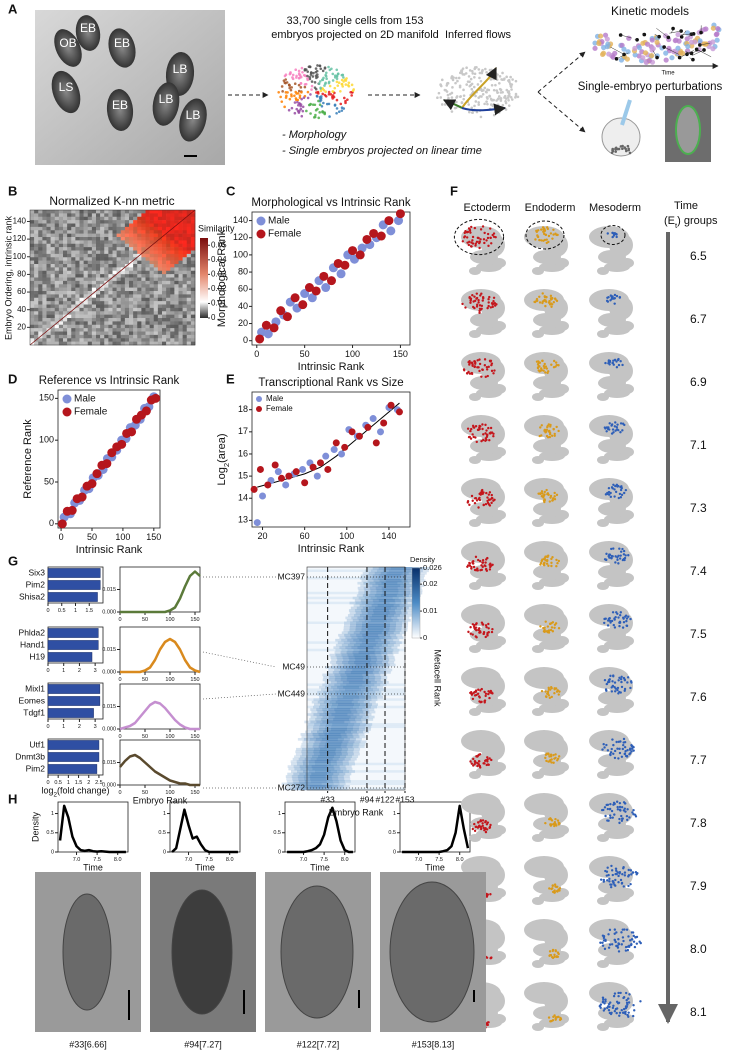  What do you see at coordinates (209, 860) in the screenshot?
I see `x-tick-label: 7.5` at bounding box center [209, 860].